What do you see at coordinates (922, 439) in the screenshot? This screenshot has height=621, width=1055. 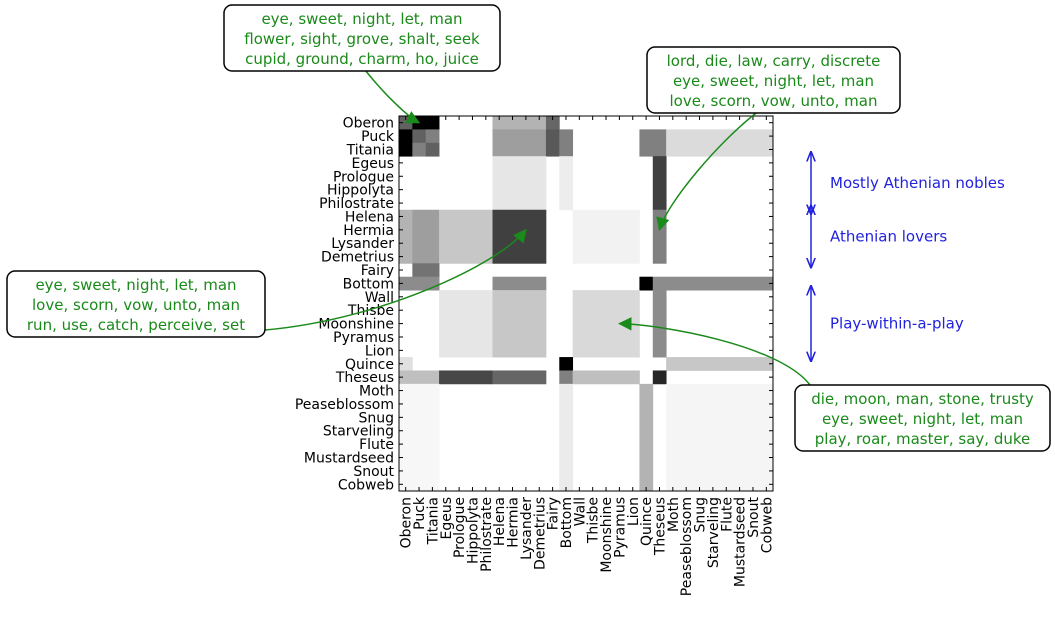 I see `annotation-line: play, roar, master, say, duke` at bounding box center [922, 439].